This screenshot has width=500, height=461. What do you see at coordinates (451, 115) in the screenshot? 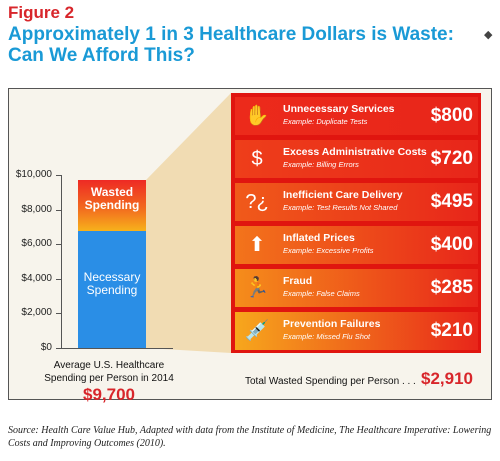
I see `breakdown-item-value: $800` at bounding box center [451, 115].